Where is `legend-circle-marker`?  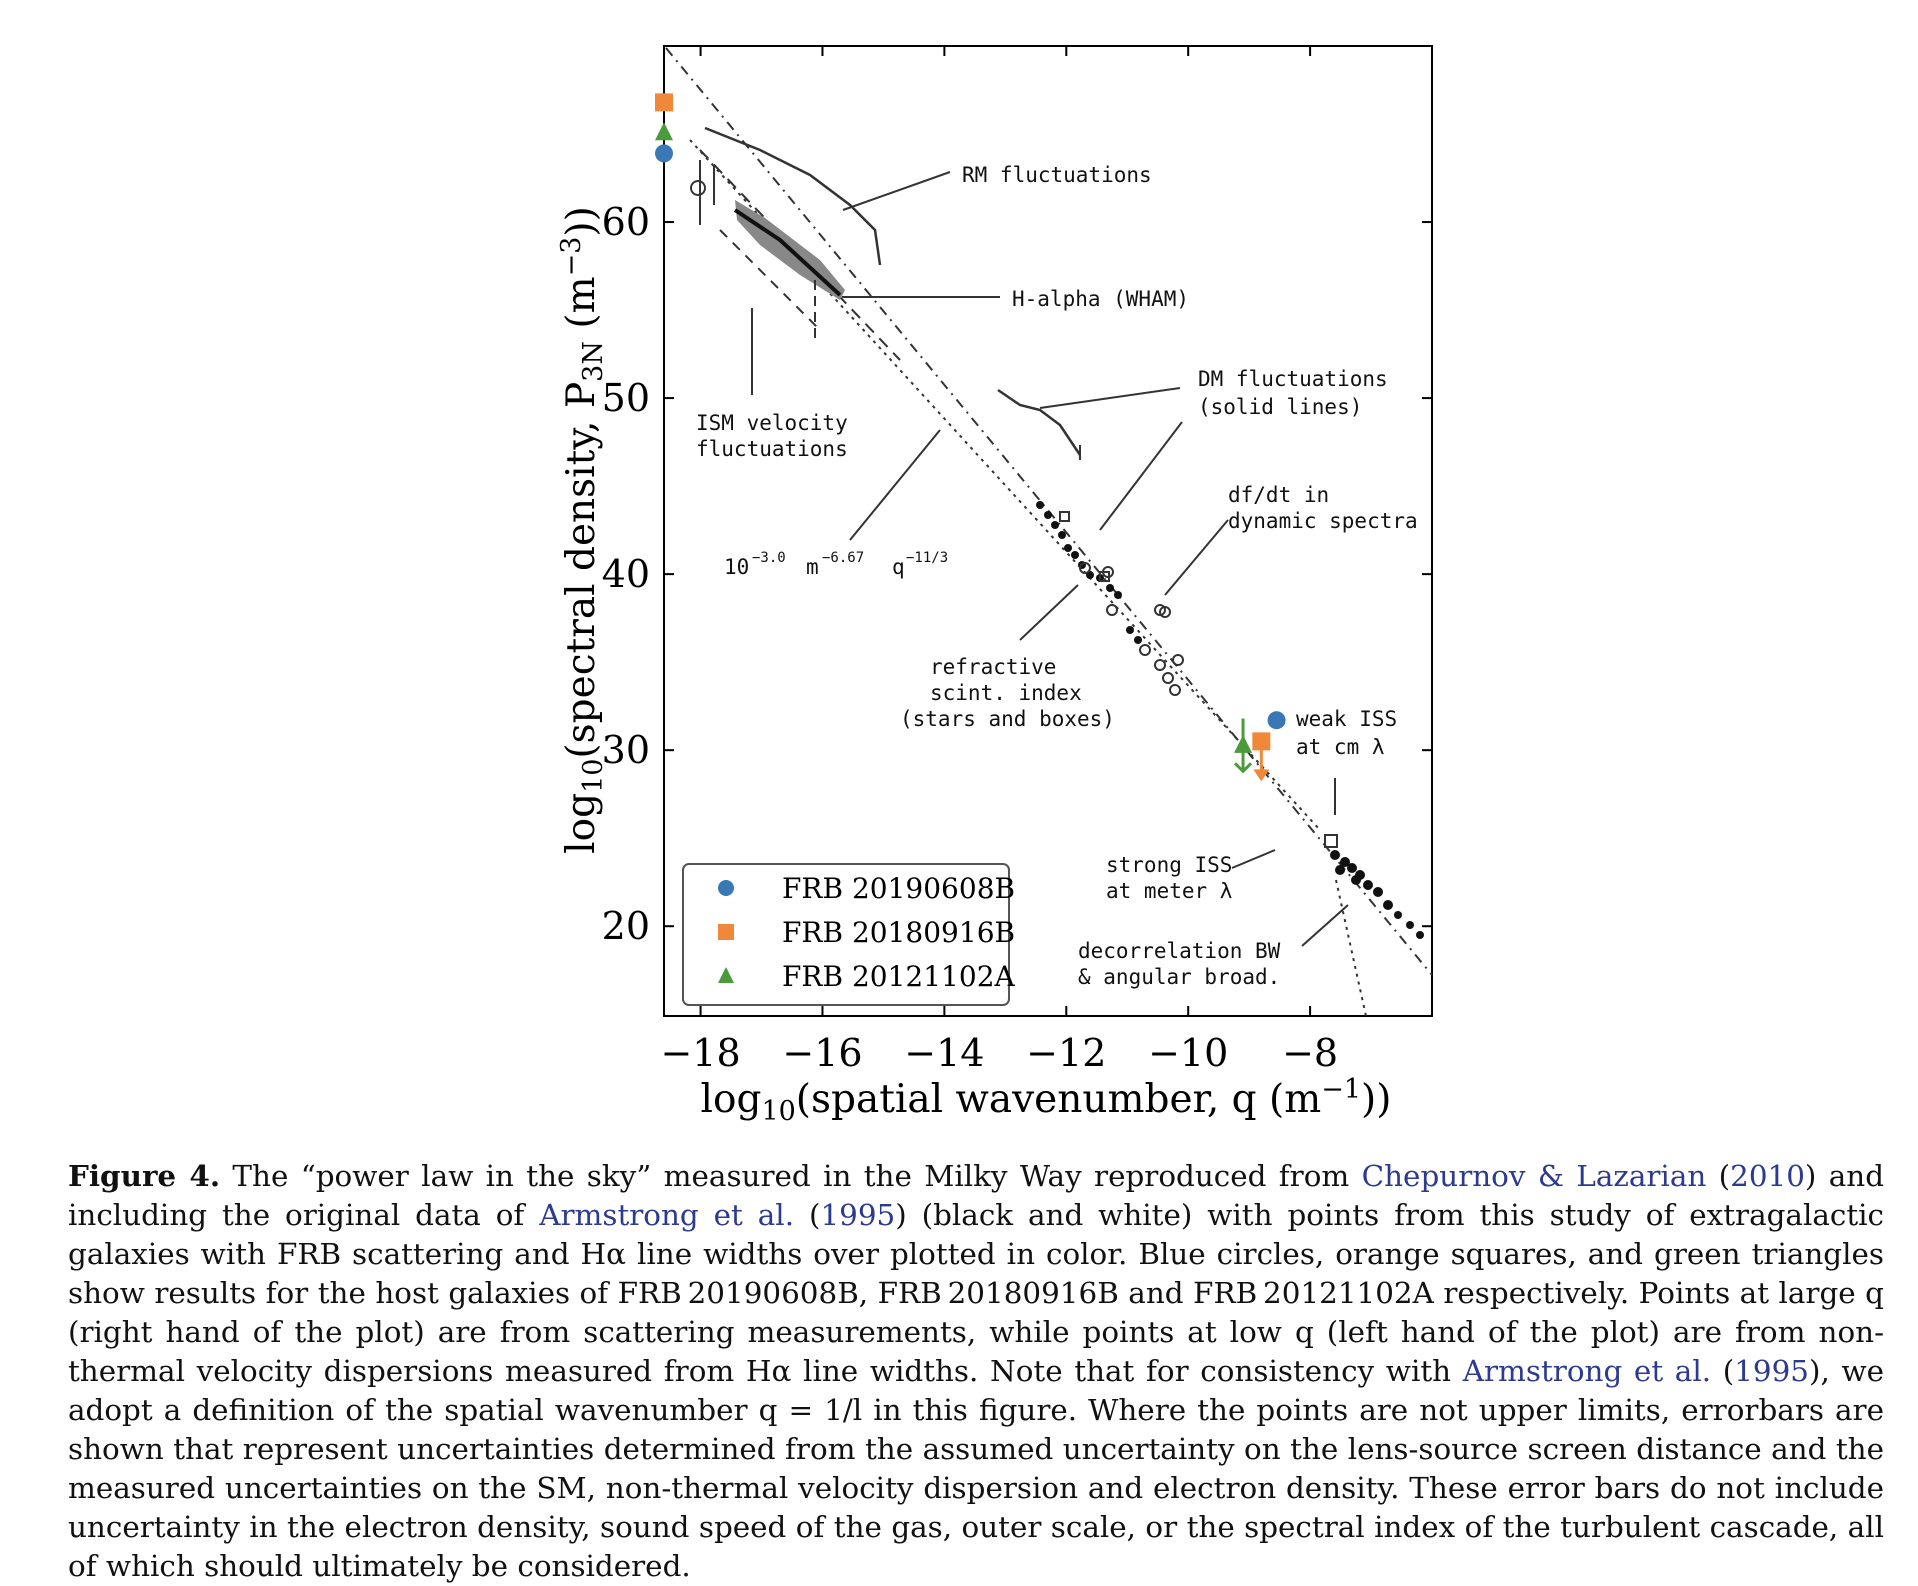
legend-circle-marker is located at coordinates (726, 888).